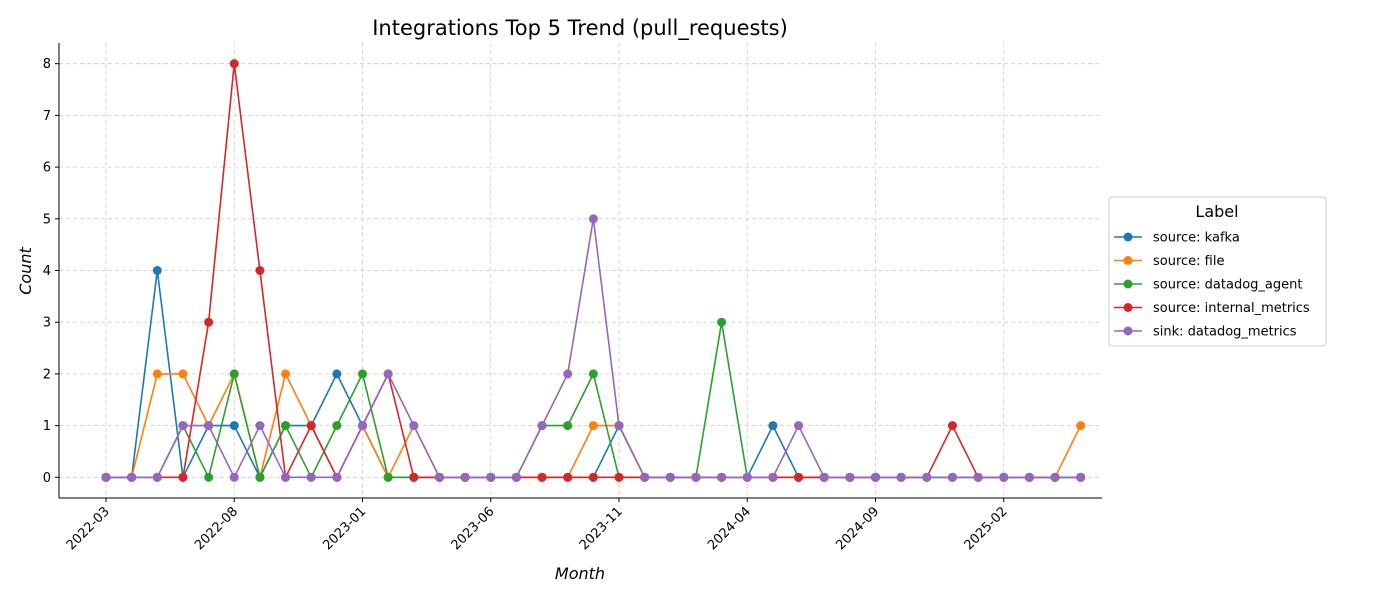 The image size is (1400, 600). Describe the element at coordinates (216, 528) in the screenshot. I see `x-tick-label: 2022-08` at that location.